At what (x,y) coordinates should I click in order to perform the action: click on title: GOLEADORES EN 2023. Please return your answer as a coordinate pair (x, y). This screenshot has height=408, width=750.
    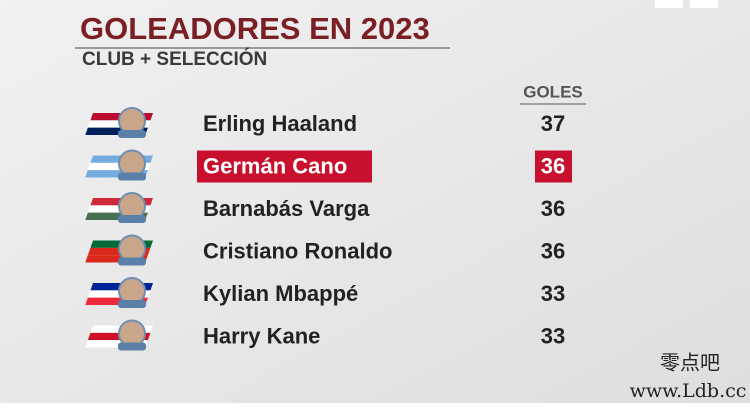
    Looking at the image, I should click on (255, 28).